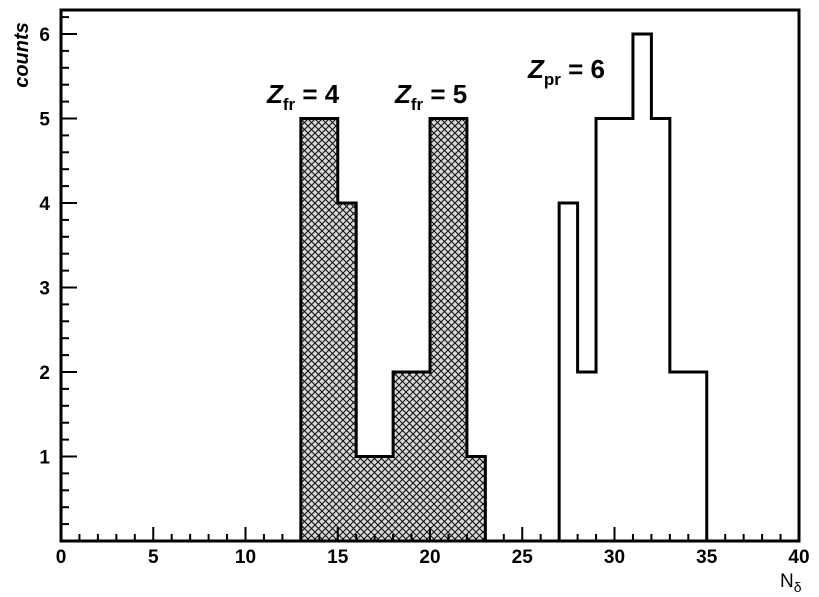 This screenshot has width=819, height=597. Describe the element at coordinates (22, 55) in the screenshot. I see `y-axis-label: counts` at that location.